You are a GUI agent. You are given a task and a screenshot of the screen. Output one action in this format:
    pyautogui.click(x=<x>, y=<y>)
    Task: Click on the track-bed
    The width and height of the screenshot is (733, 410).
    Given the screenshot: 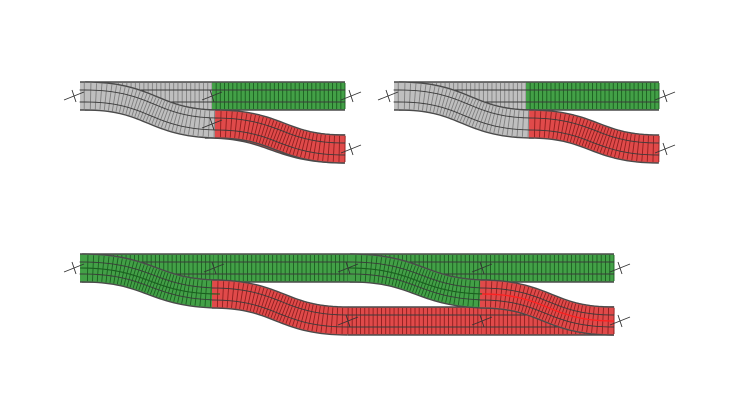 What is the action you would take?
    pyautogui.click(x=280, y=136)
    